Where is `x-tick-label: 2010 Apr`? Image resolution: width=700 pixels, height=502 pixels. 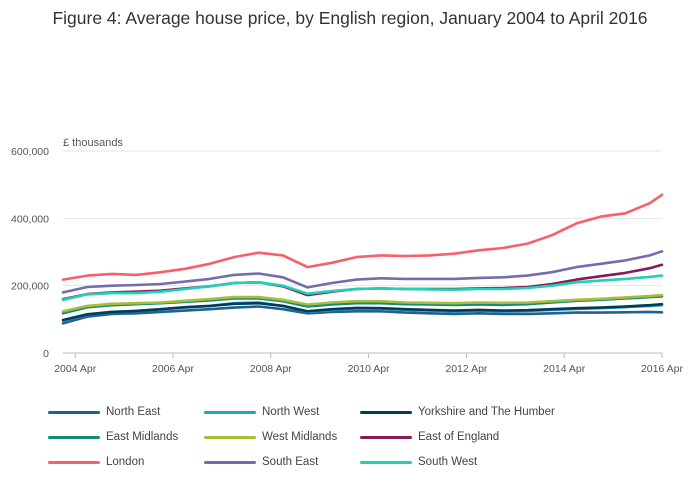 x-tick-label: 2010 Apr is located at coordinates (369, 369).